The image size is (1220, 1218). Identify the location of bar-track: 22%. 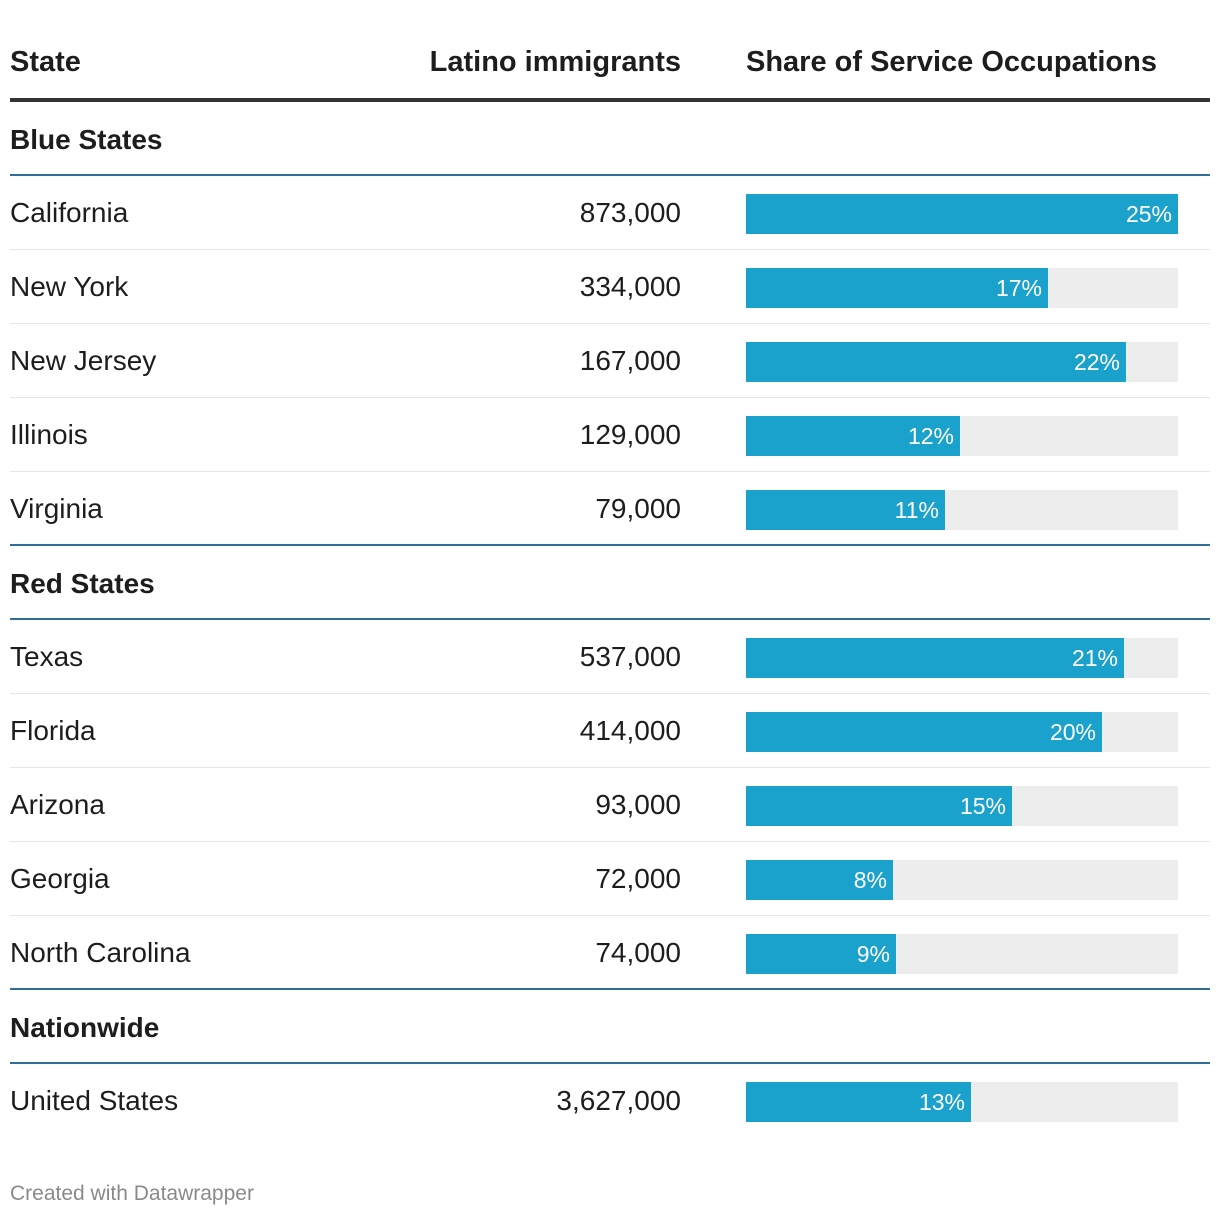
(962, 362).